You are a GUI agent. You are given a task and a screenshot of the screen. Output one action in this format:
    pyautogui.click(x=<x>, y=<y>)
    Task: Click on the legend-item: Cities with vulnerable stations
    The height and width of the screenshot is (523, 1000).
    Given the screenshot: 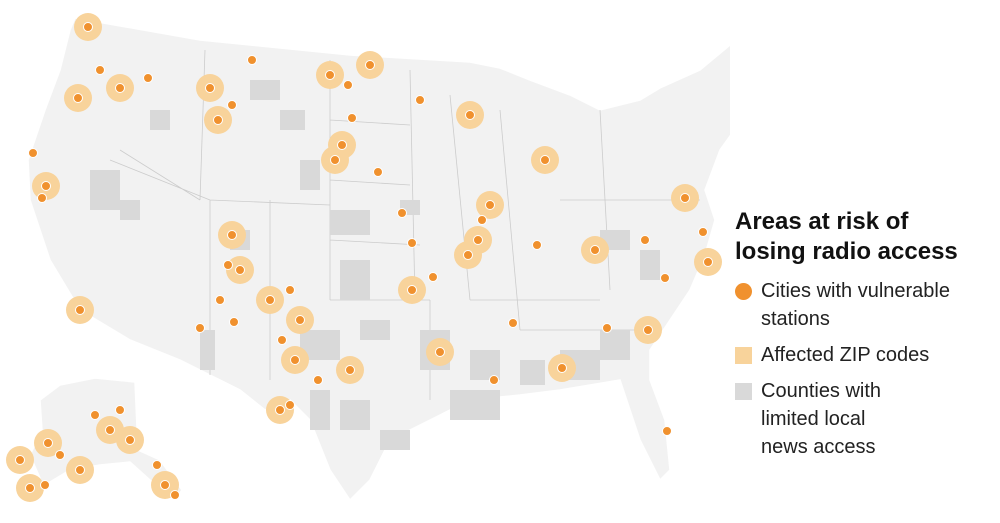 What is the action you would take?
    pyautogui.click(x=860, y=305)
    